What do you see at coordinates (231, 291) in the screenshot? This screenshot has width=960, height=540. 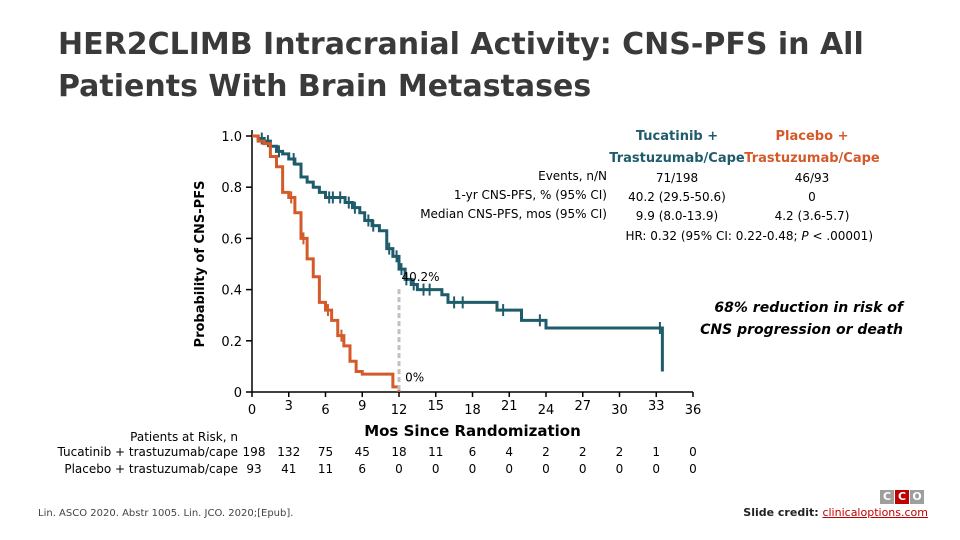 I see `y-tick-label: 0.4` at bounding box center [231, 291].